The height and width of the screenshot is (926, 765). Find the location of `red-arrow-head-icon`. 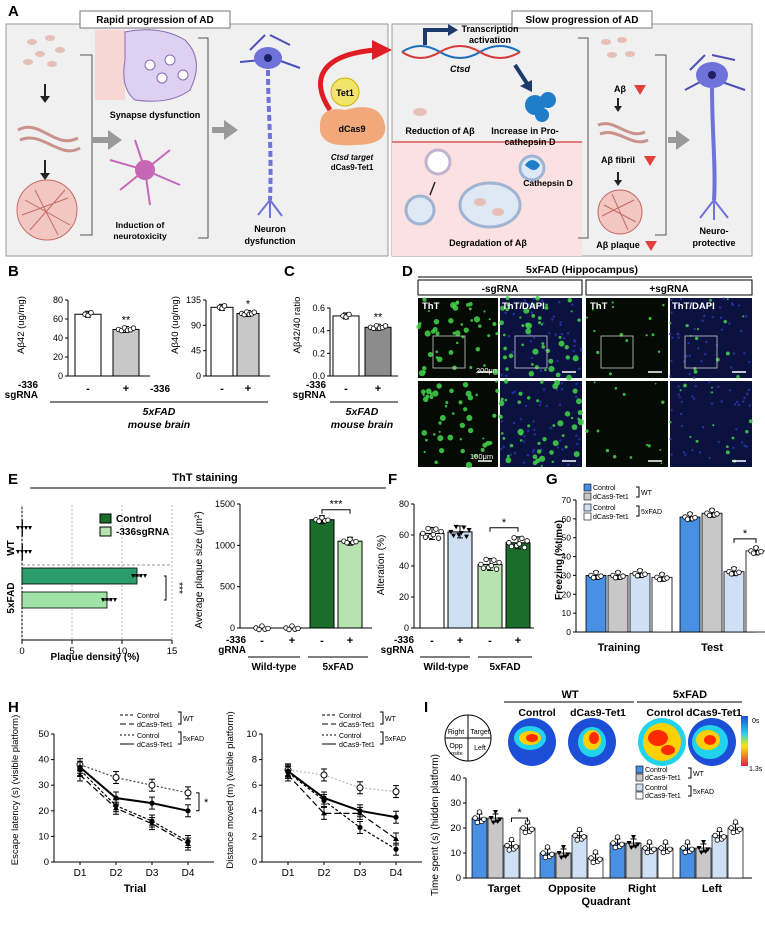

red-arrow-head-icon is located at coordinates (382, 50).